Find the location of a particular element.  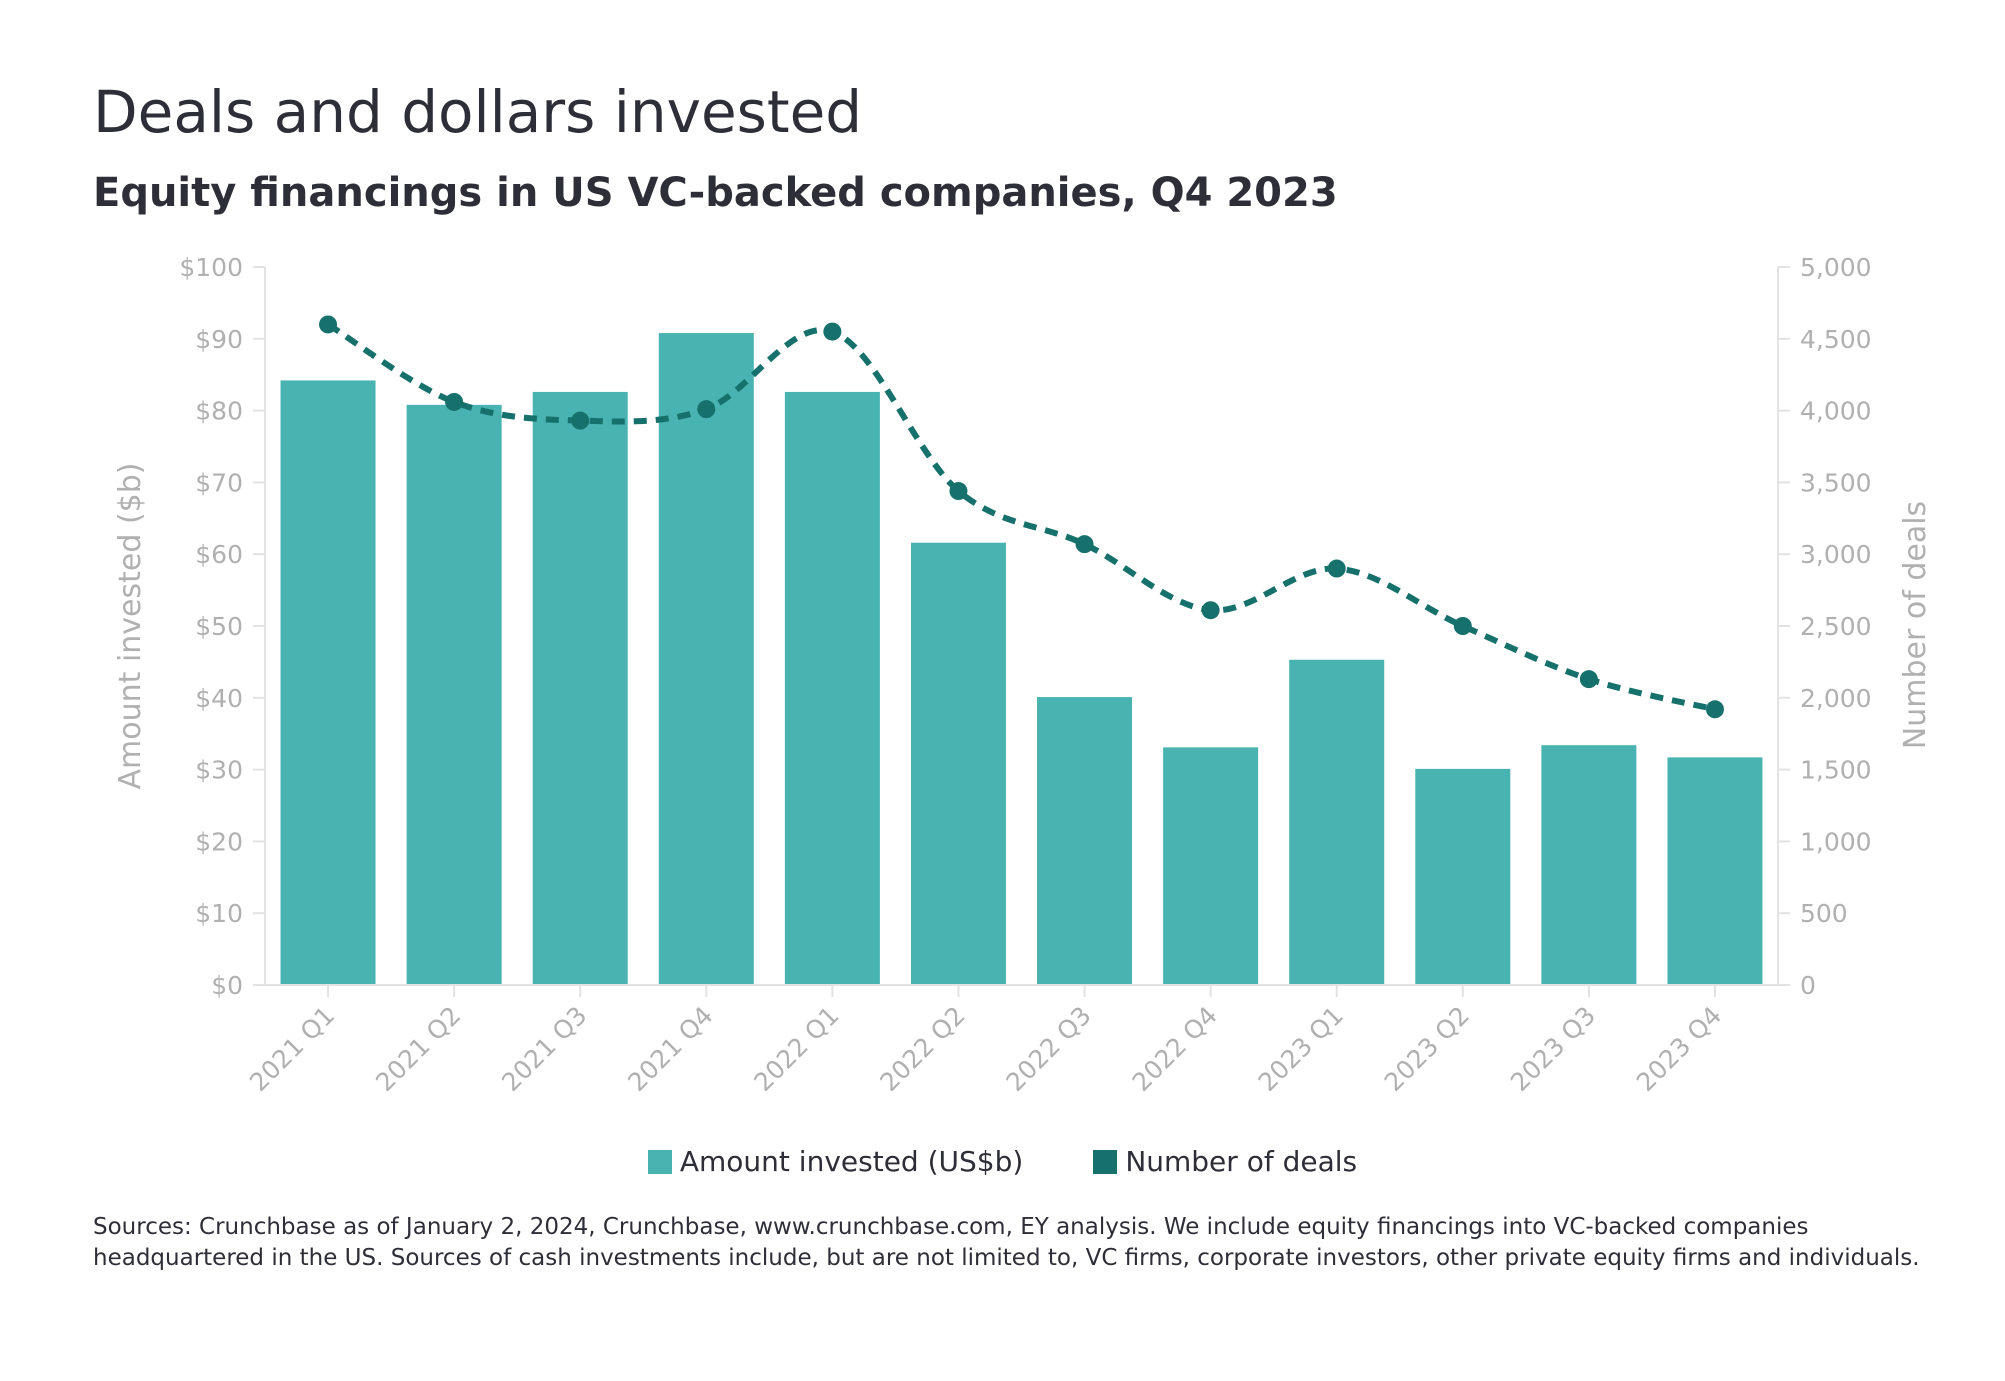

right-tick-label: 500 is located at coordinates (1824, 913).